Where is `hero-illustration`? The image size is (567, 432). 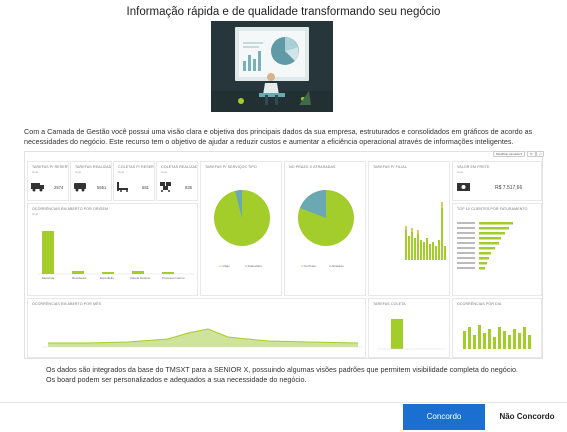
hero-illustration is located at coordinates (272, 66).